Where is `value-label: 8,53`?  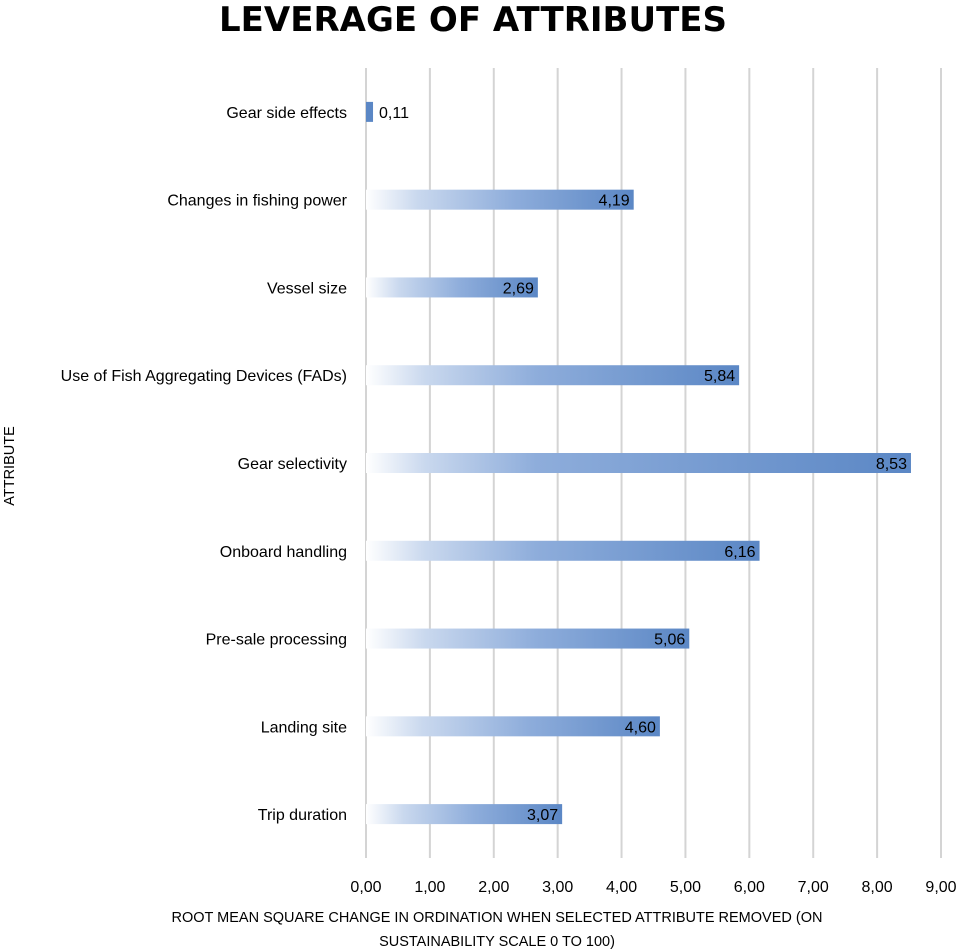 value-label: 8,53 is located at coordinates (891, 464).